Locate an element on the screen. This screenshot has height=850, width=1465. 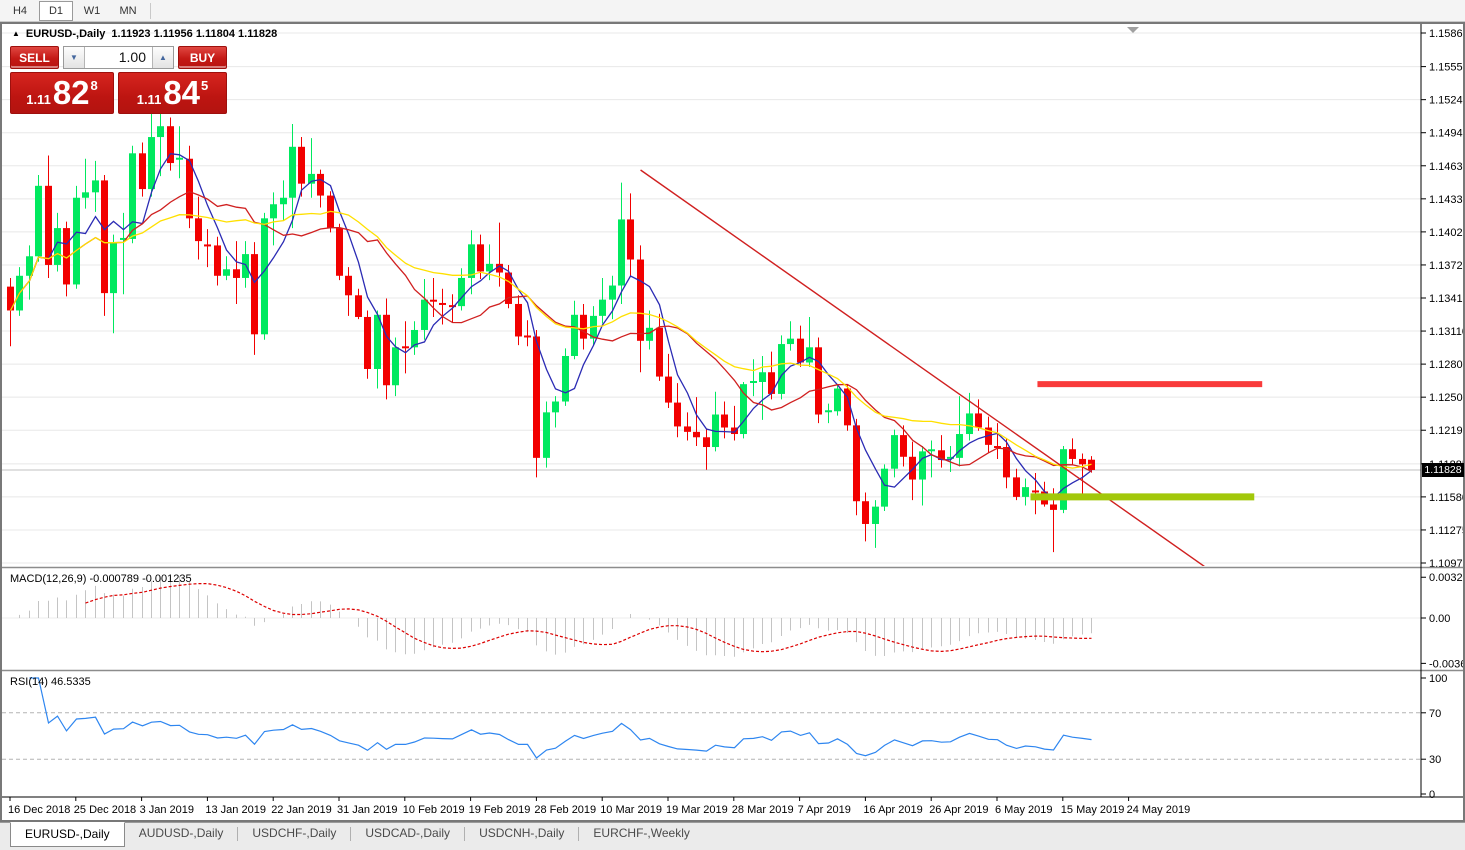
rsi-name: RSI(14) is located at coordinates (29, 682).